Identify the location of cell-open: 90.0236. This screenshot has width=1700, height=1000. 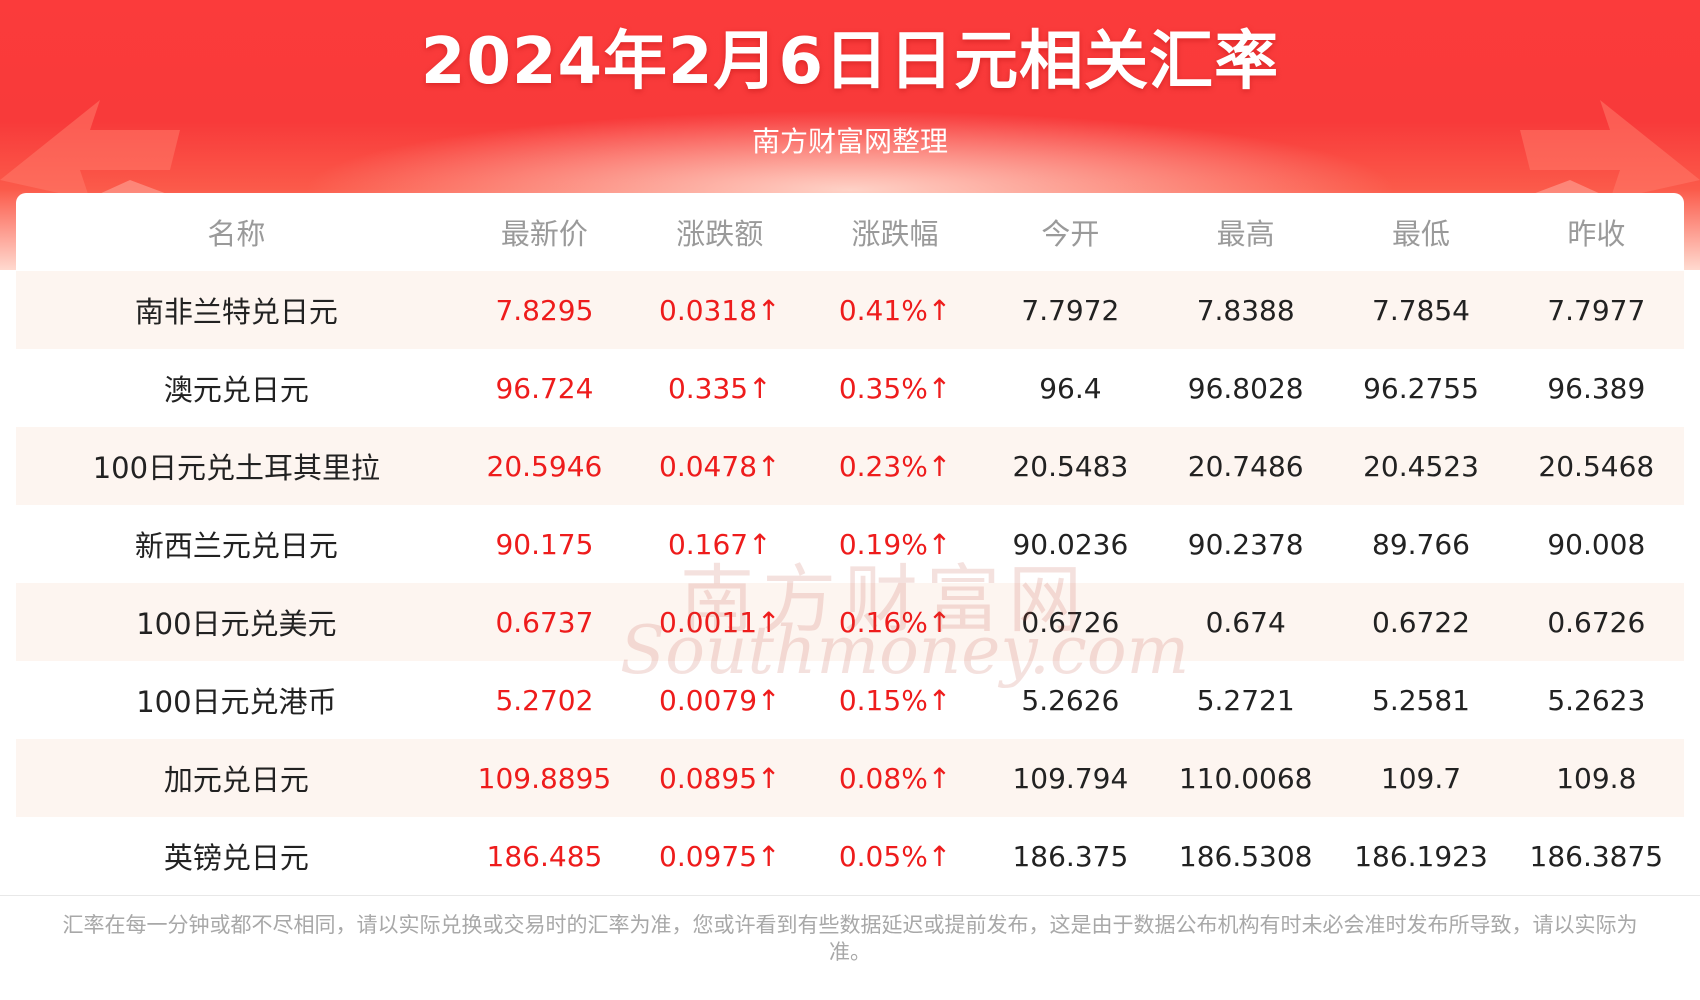
(1070, 544).